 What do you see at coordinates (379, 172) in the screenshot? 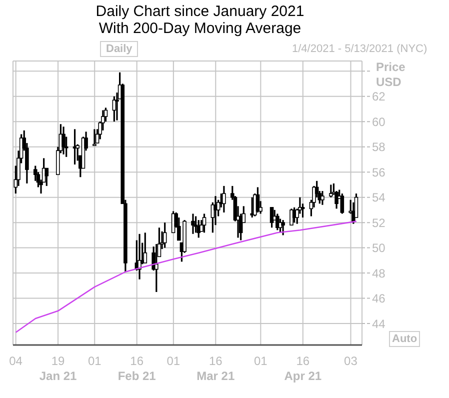
I see `y-tick-label: 56` at bounding box center [379, 172].